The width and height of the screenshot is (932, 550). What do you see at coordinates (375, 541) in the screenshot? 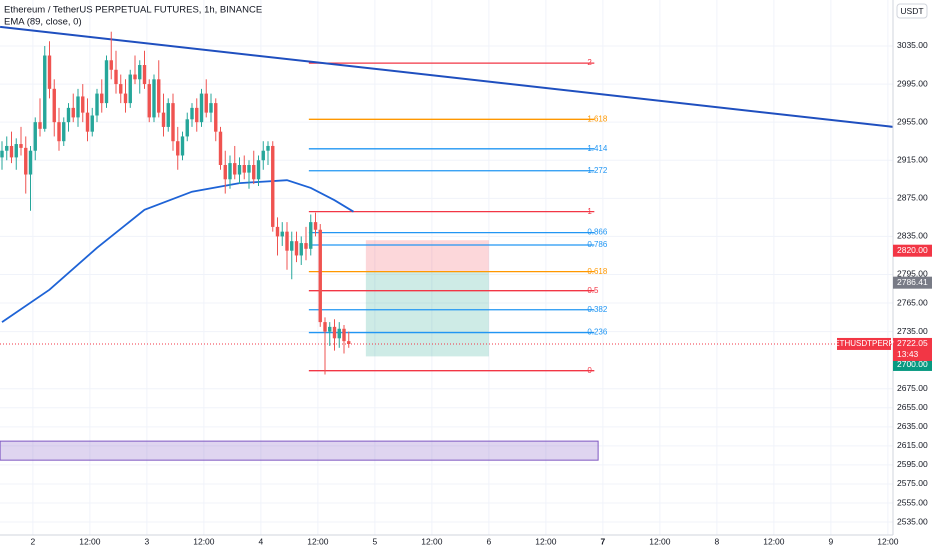
I see `x-tick-label: 5` at bounding box center [375, 541].